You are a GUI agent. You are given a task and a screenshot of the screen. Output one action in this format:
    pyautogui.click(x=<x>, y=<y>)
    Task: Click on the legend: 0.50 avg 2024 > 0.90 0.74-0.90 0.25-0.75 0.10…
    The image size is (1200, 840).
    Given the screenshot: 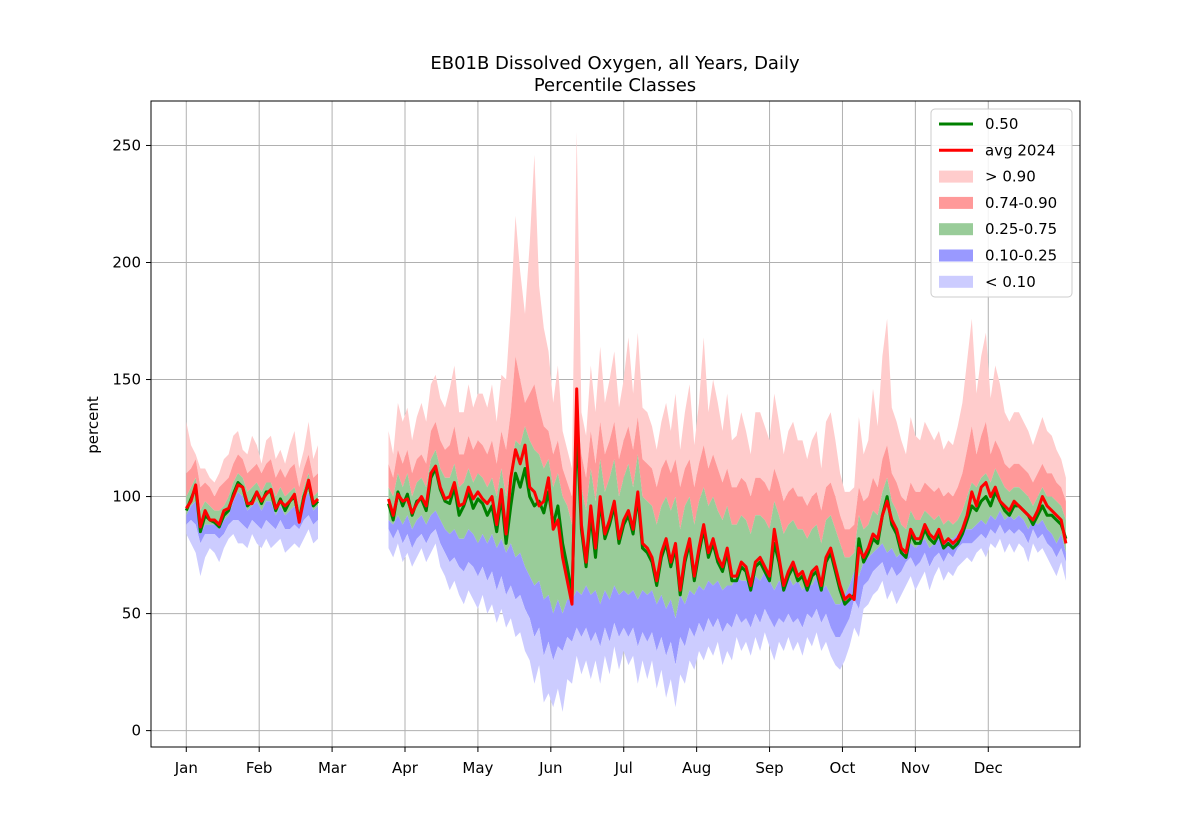 What is the action you would take?
    pyautogui.click(x=1001, y=203)
    